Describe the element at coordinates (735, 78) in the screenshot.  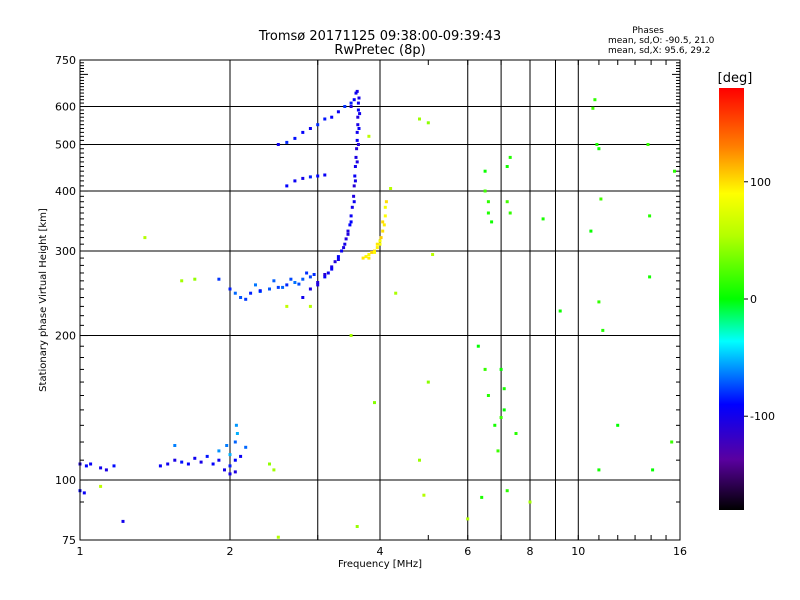
I see `colorbar-label: [deg]` at that location.